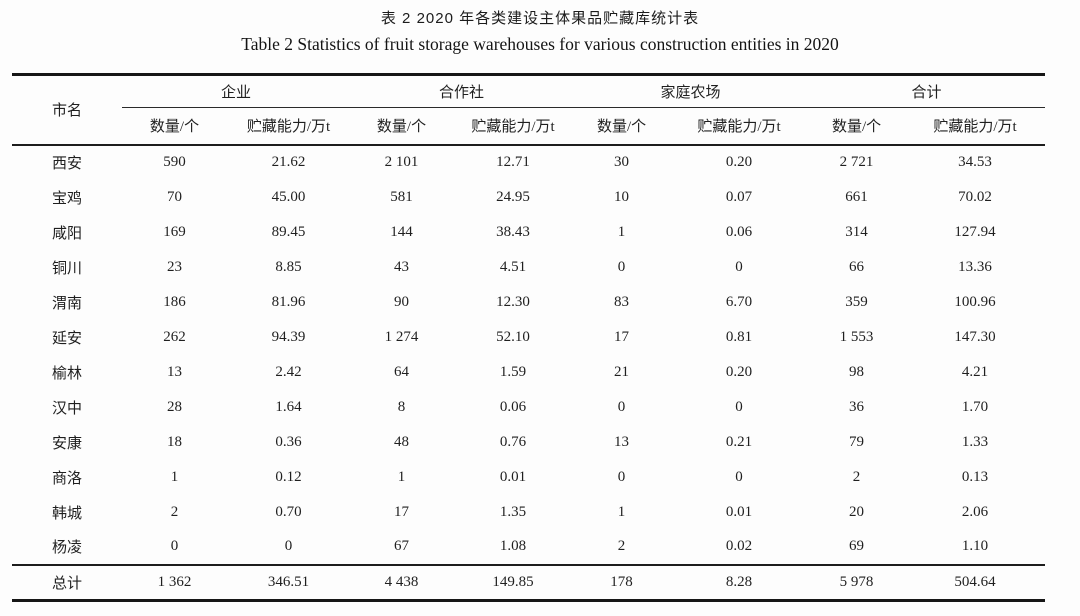  Describe the element at coordinates (174, 126) in the screenshot. I see `subheader-enterprise-quantity: 数量/个` at that location.